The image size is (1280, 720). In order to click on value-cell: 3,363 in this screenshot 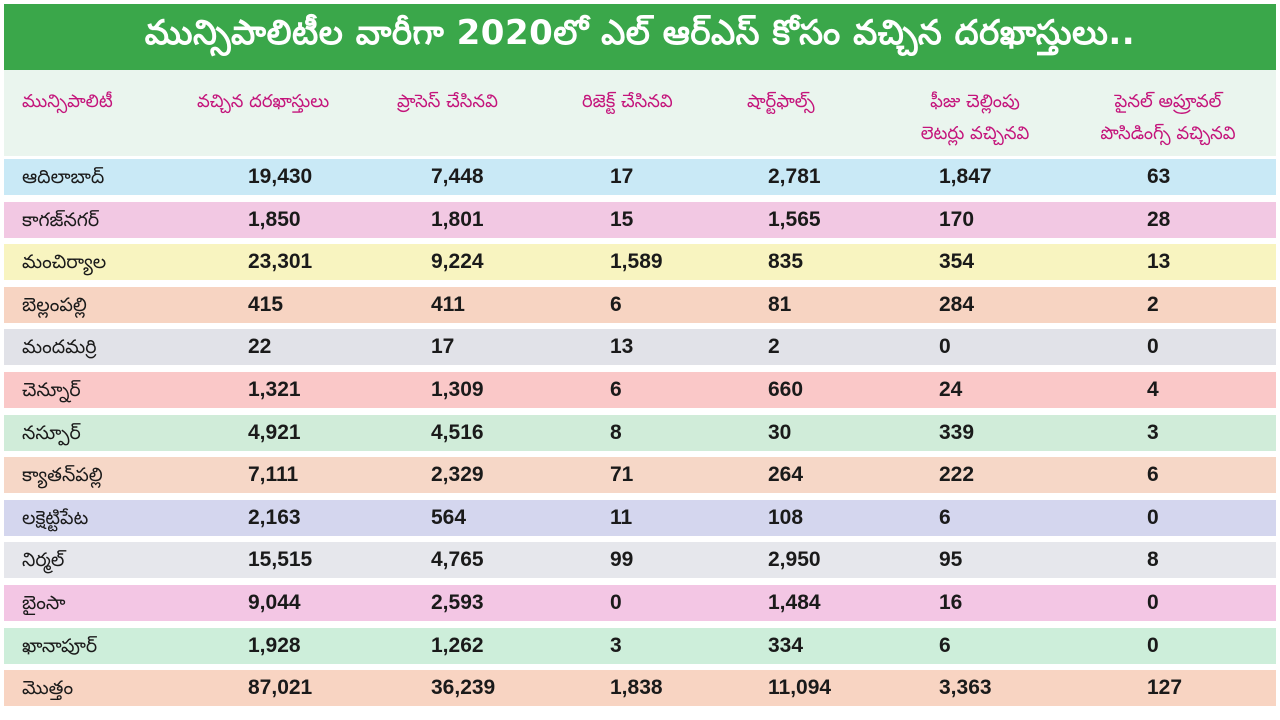, I will do `click(965, 687)`.